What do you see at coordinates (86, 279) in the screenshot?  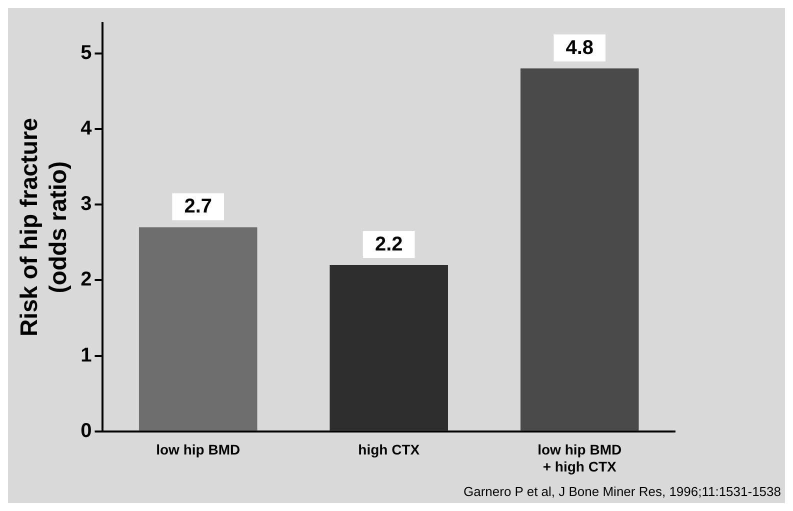 I see `y-tick-label: 2` at bounding box center [86, 279].